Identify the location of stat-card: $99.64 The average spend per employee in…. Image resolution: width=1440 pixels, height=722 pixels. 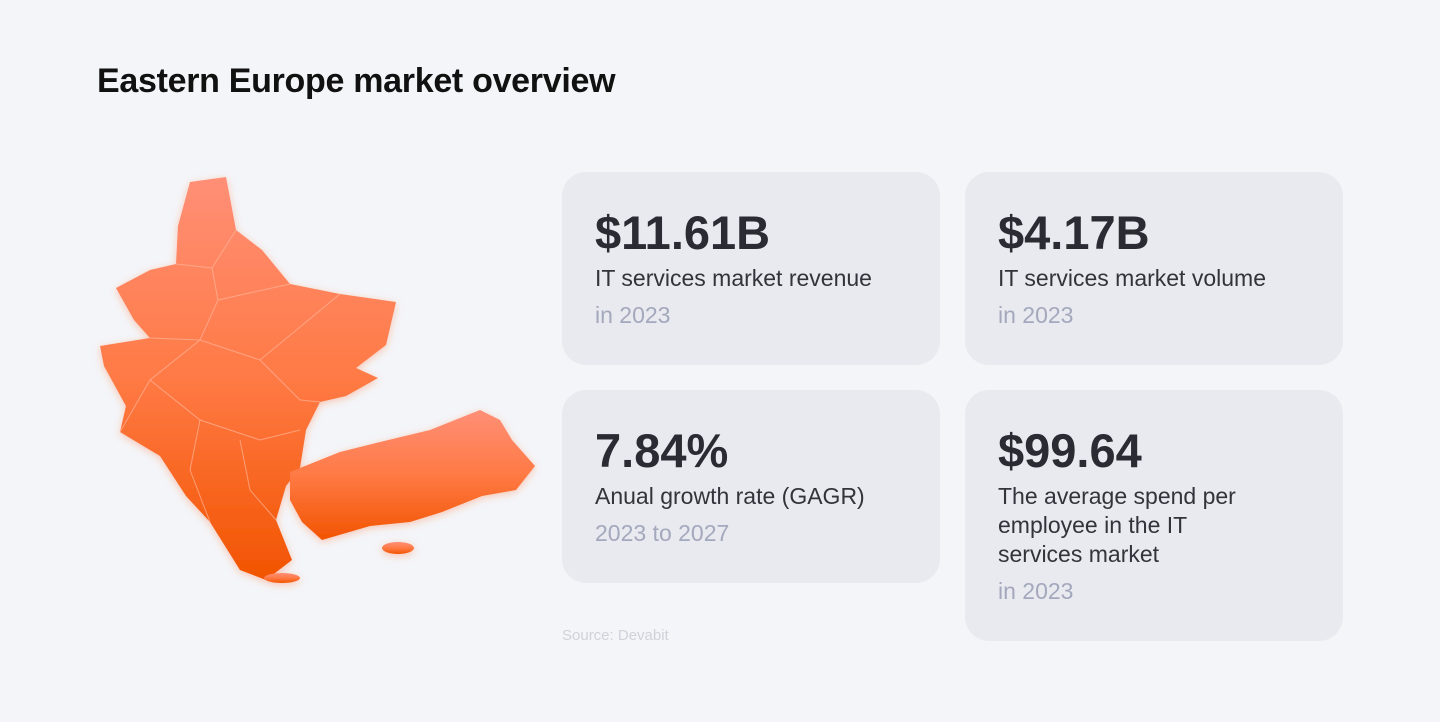
(1154, 515).